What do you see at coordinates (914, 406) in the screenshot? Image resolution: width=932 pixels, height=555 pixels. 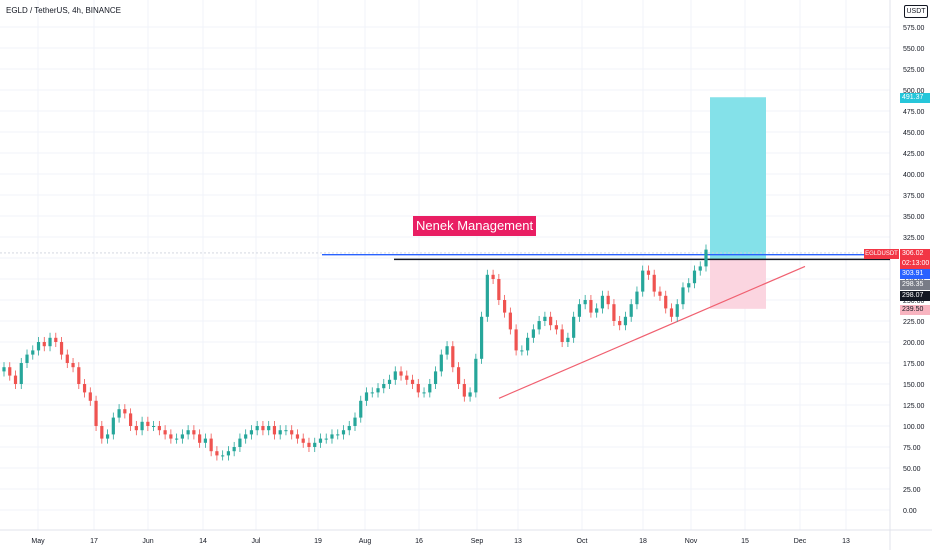 I see `y-tick-label: 125.00` at bounding box center [914, 406].